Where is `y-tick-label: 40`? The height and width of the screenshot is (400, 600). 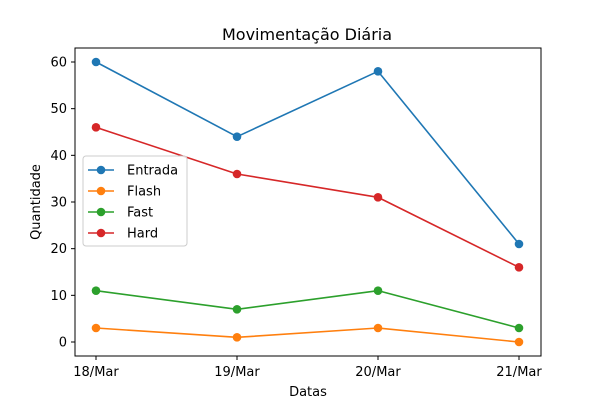
y-tick-label: 40 is located at coordinates (58, 156).